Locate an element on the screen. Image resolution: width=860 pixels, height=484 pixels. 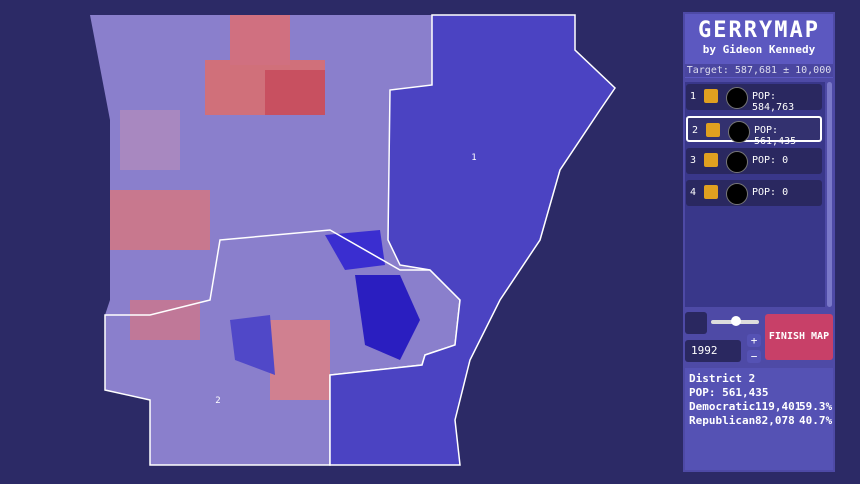
year-select: 1992 is located at coordinates (713, 351).